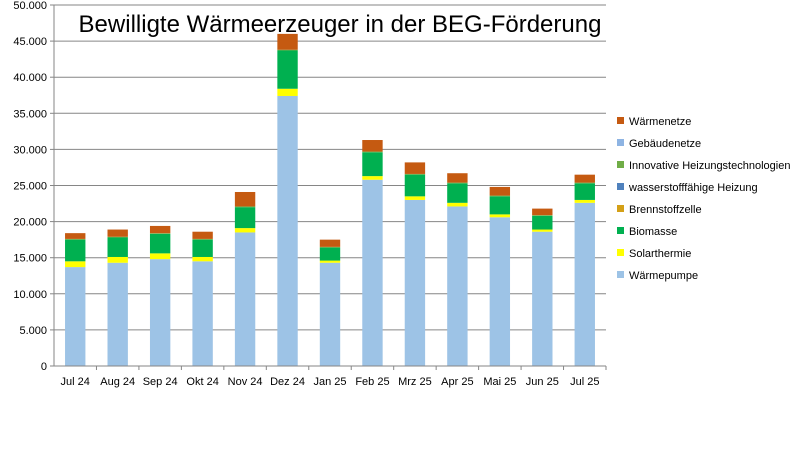 This screenshot has width=800, height=457. I want to click on x-tick-label: Sep 24, so click(160, 382).